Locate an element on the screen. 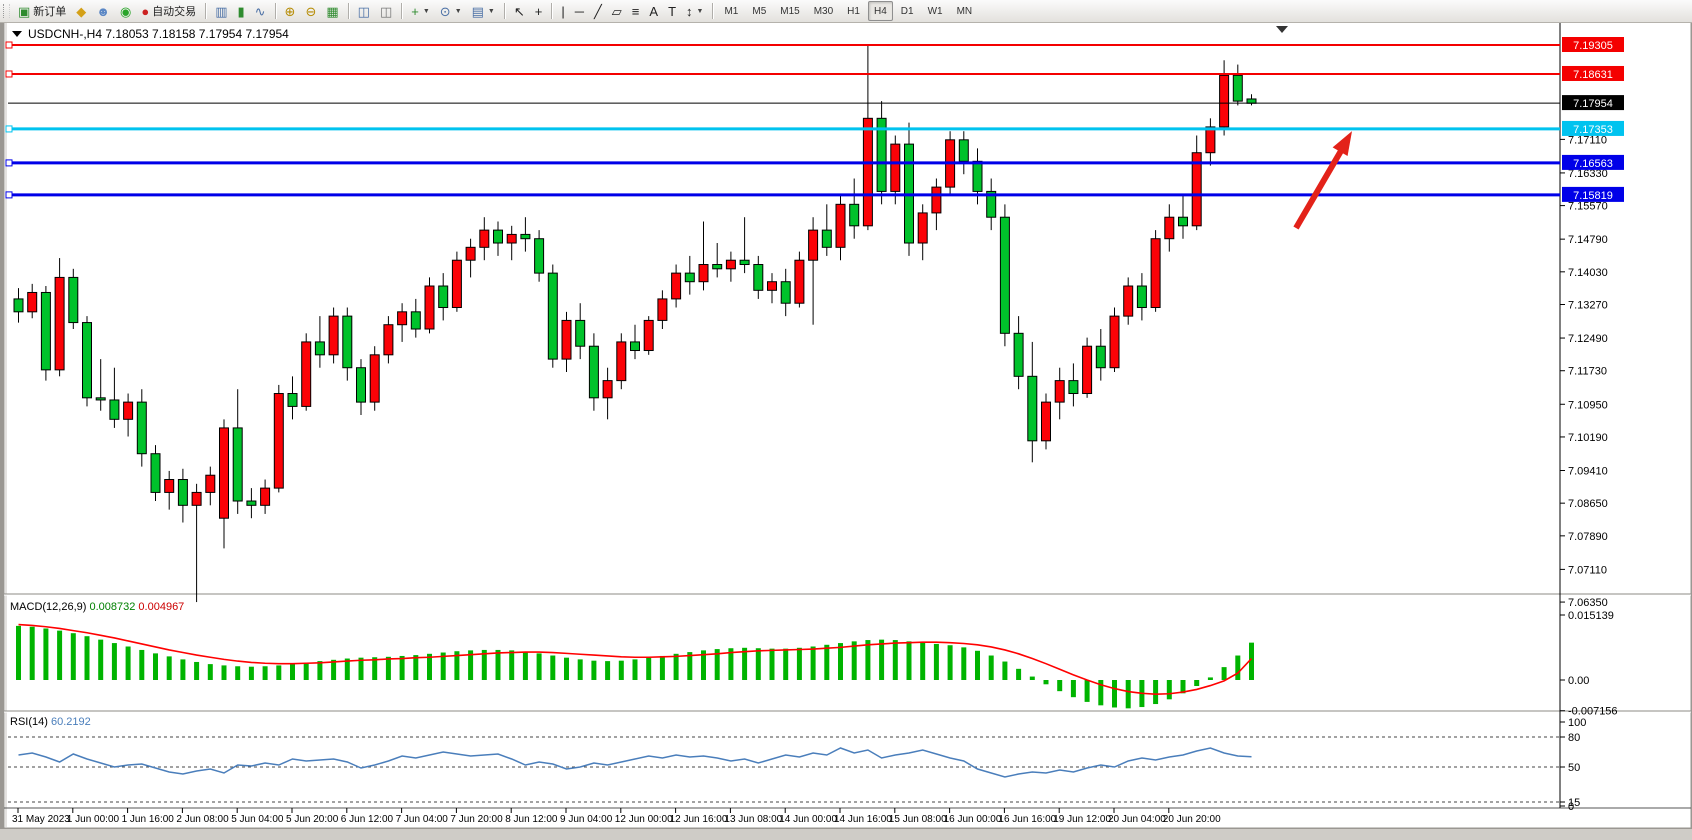  period-clock-button: ⊙ ▼ is located at coordinates (451, 11).